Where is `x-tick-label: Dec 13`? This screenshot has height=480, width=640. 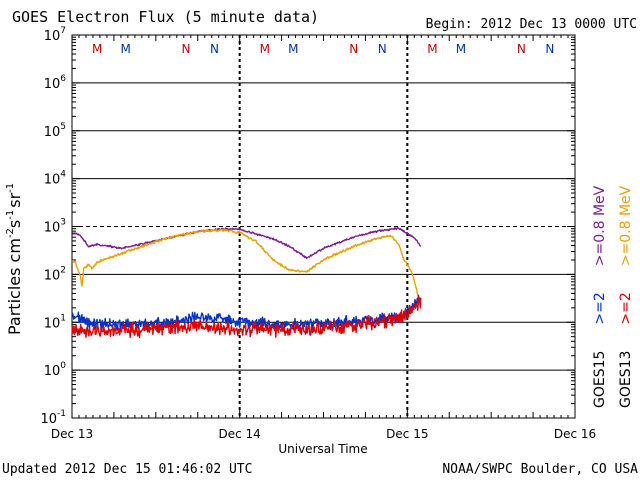 x-tick-label: Dec 13 is located at coordinates (72, 434).